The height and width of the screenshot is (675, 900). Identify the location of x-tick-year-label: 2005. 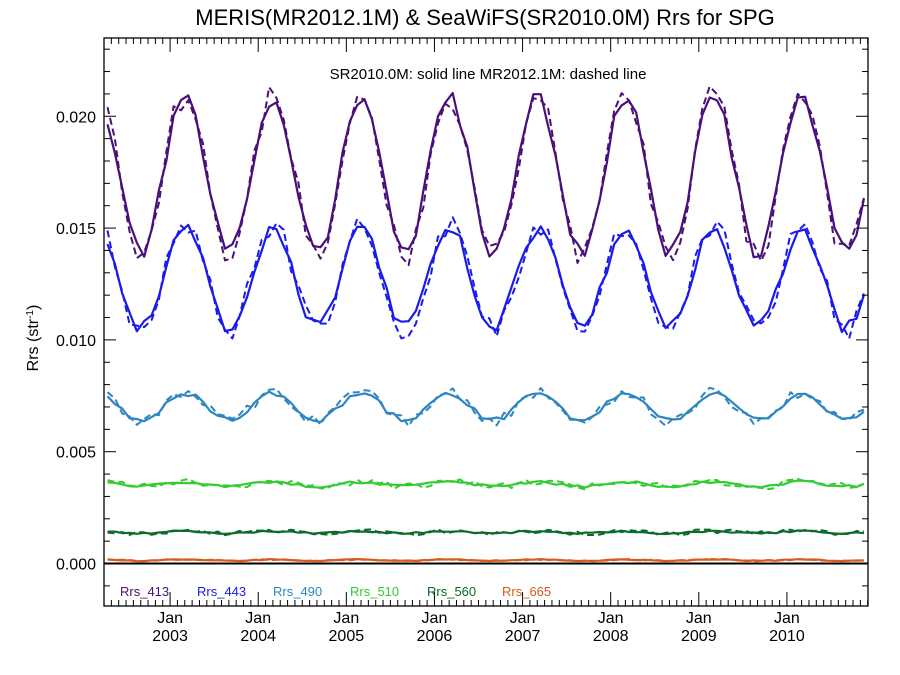
(347, 636).